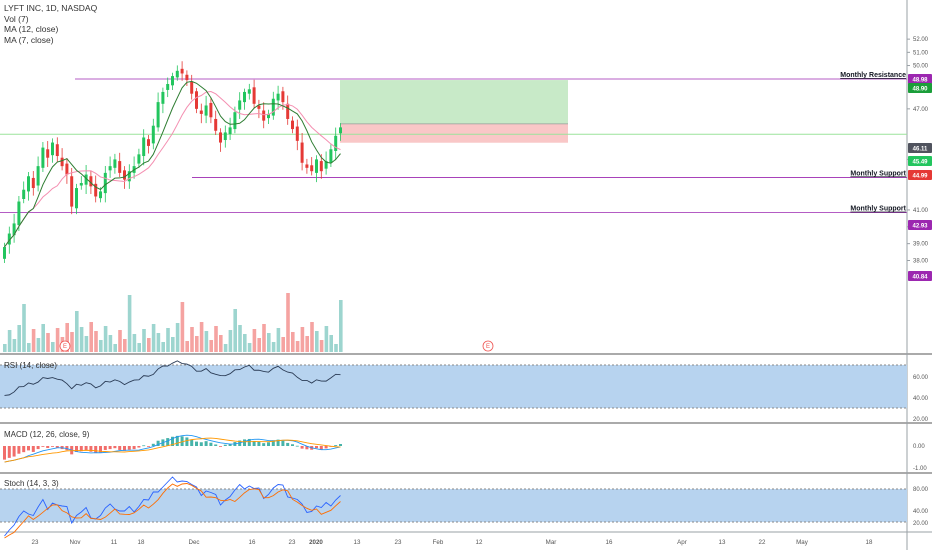 The image size is (932, 555). Describe the element at coordinates (551, 542) in the screenshot. I see `date-tick-label: Mar` at that location.